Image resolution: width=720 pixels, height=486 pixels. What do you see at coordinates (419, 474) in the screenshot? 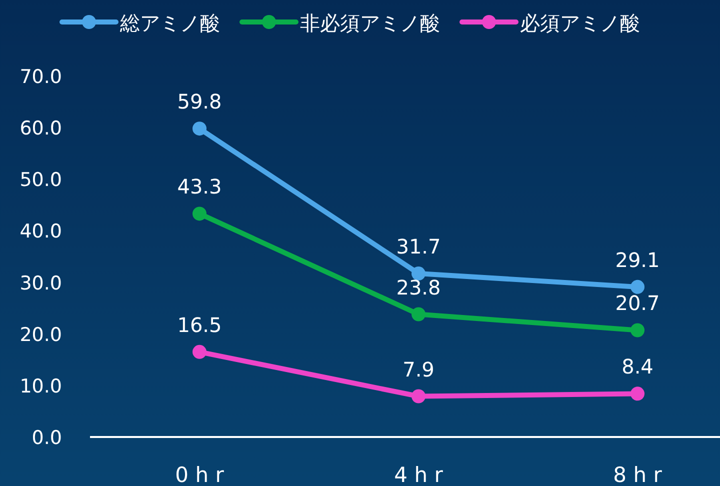
I see `x-tick-label: 4 h r` at bounding box center [419, 474].